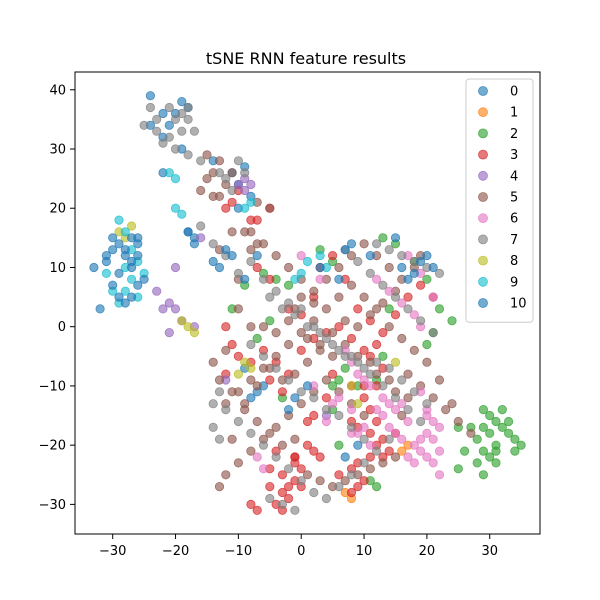  Describe the element at coordinates (514, 92) in the screenshot. I see `legend-label: 0` at that location.